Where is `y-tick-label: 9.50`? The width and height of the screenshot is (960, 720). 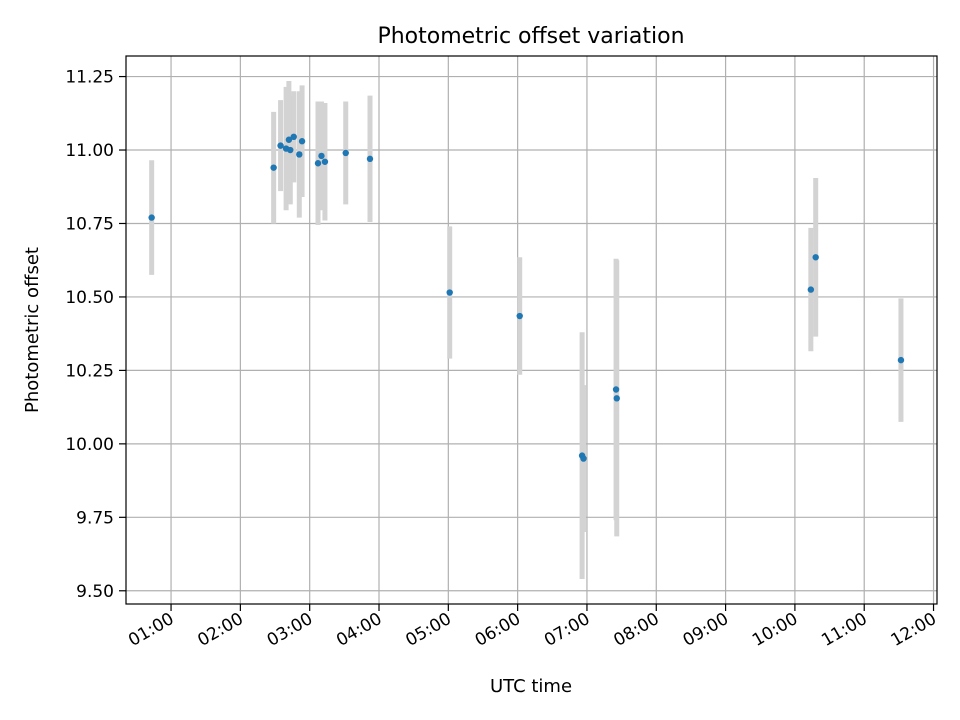
y-tick-label: 9.50 is located at coordinates (95, 592).